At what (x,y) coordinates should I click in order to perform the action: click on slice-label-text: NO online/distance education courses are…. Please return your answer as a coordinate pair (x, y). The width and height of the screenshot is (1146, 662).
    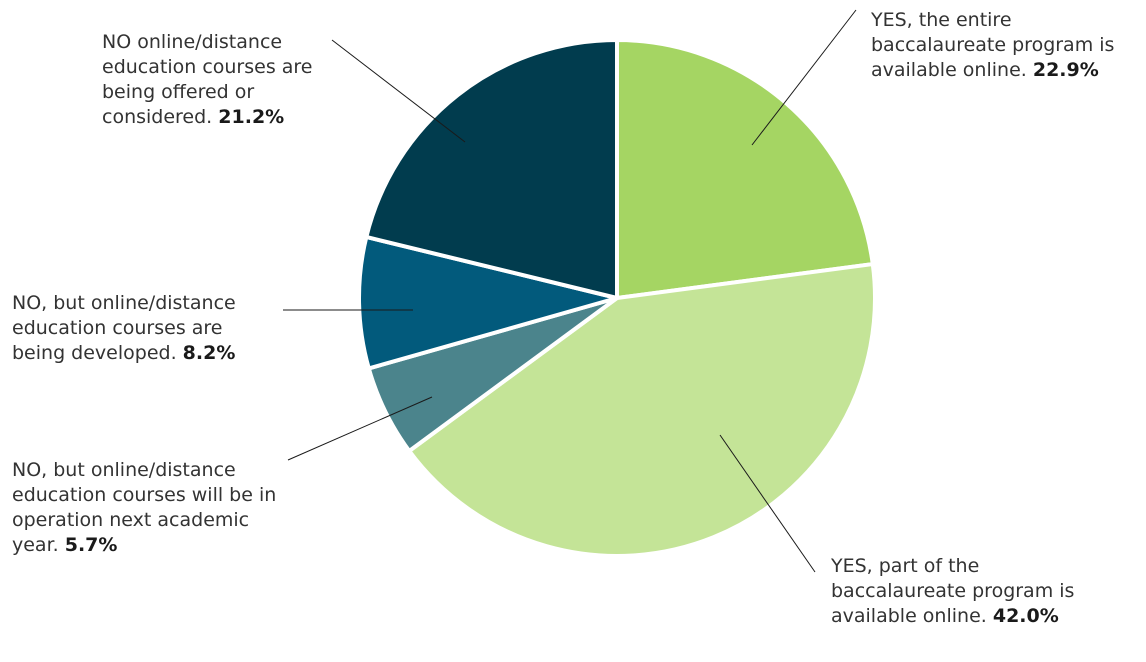
    Looking at the image, I should click on (207, 79).